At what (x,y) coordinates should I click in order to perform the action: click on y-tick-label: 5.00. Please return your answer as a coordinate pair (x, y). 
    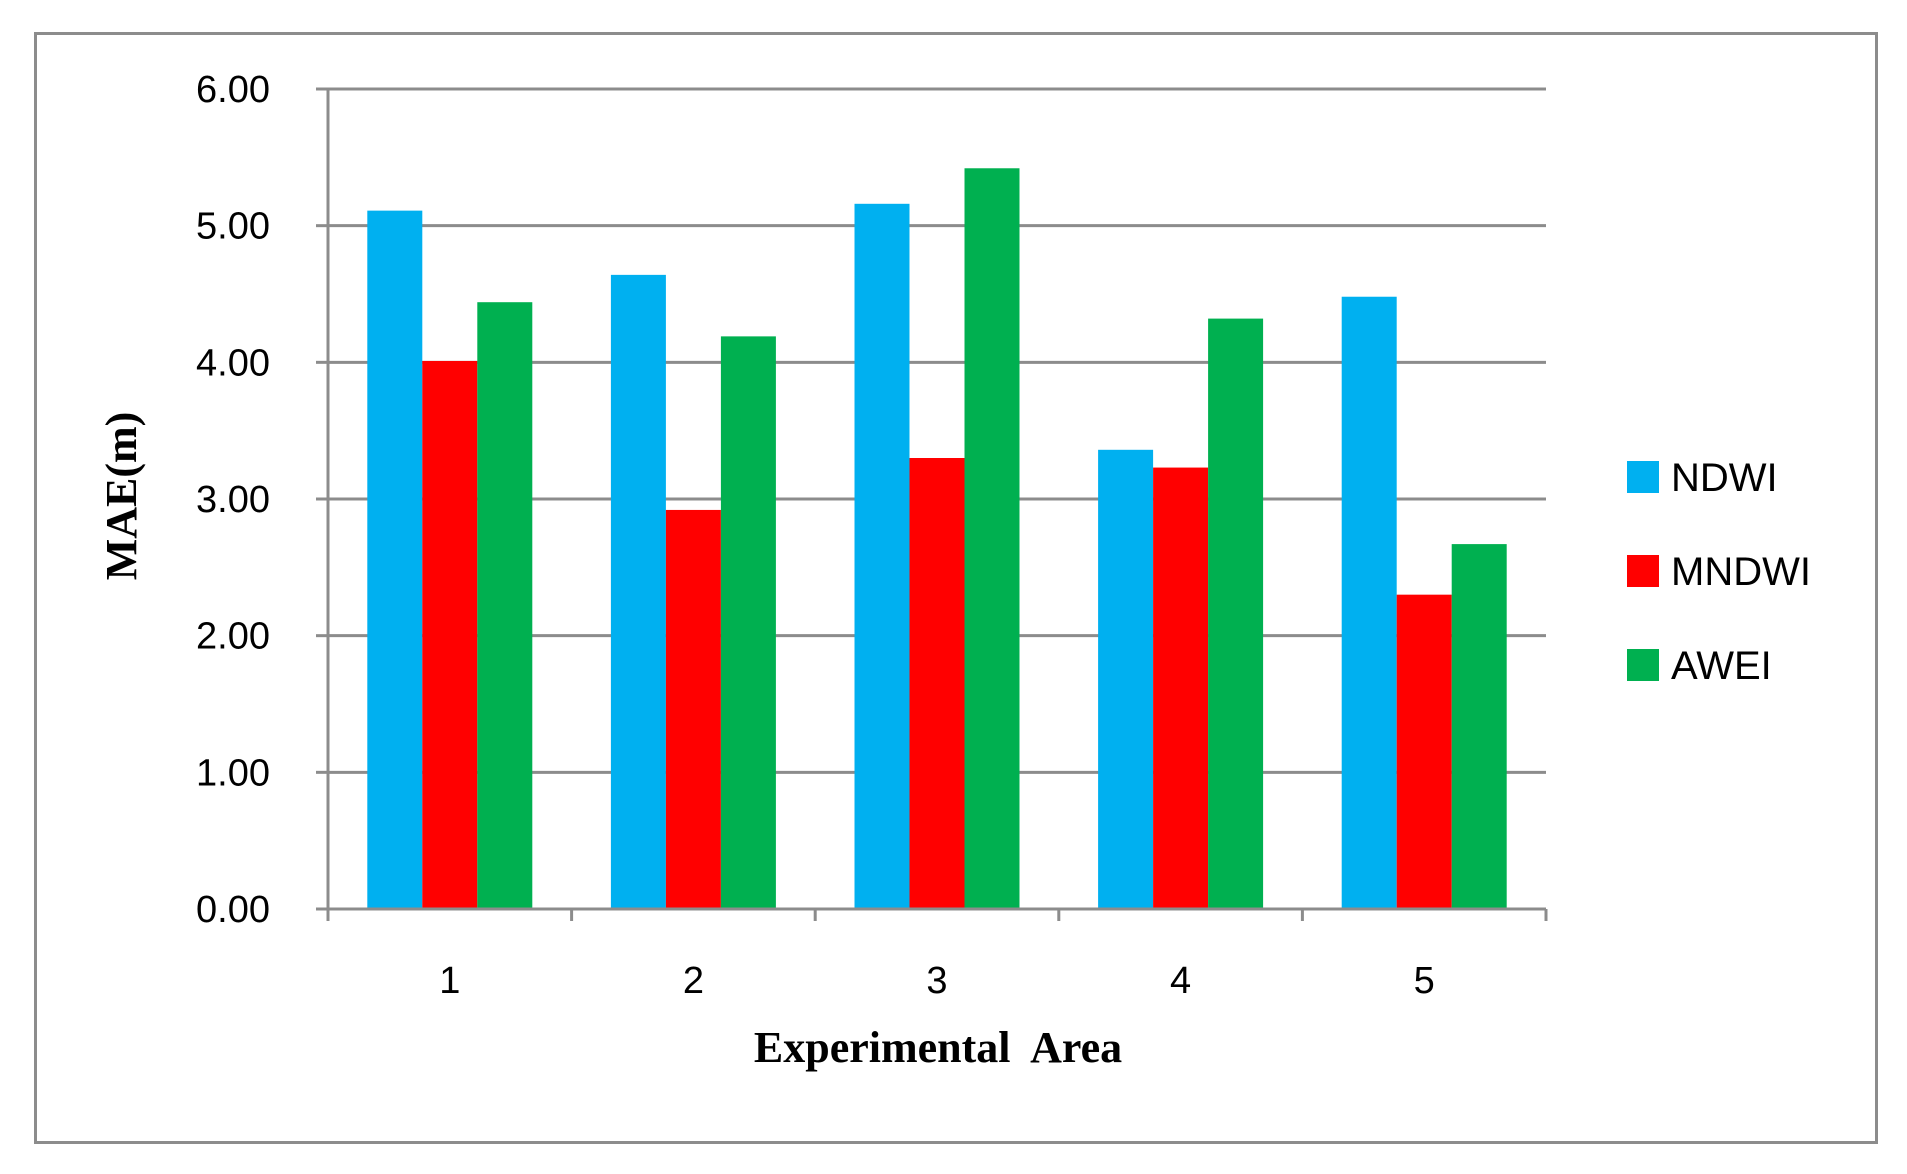
    Looking at the image, I should click on (233, 227).